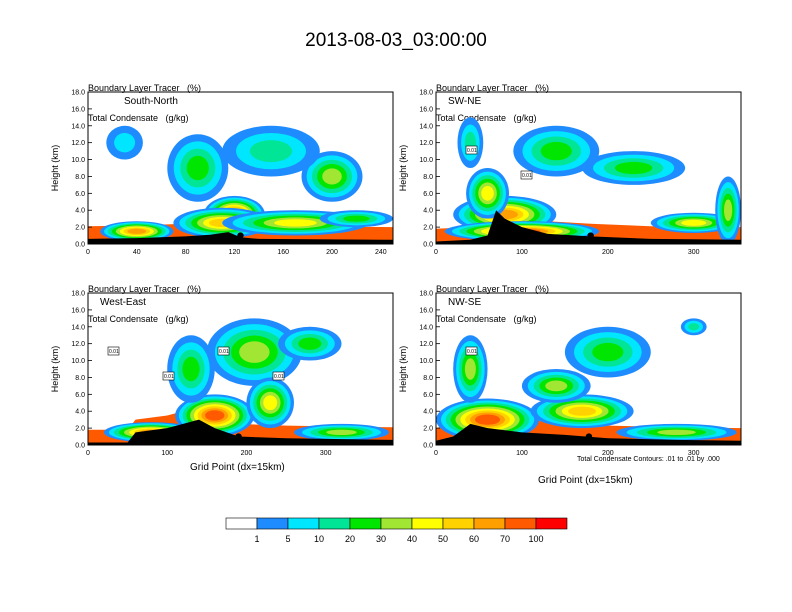  I want to click on x-tick-label: 80, so click(186, 252).